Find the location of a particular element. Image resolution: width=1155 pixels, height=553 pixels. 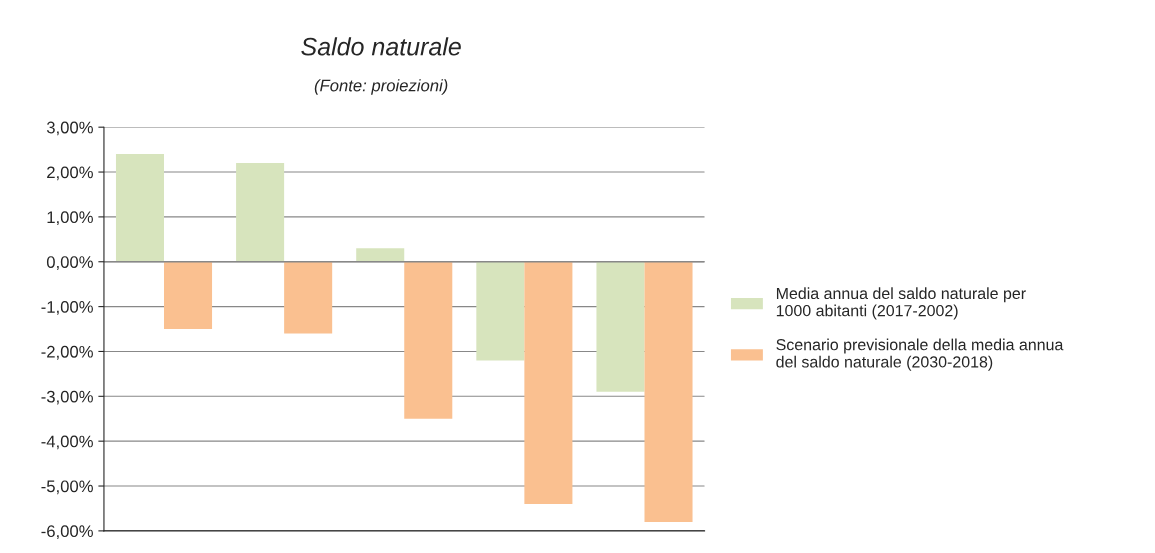

chart-subtitle: (Fonte: proiezioni) is located at coordinates (381, 87).